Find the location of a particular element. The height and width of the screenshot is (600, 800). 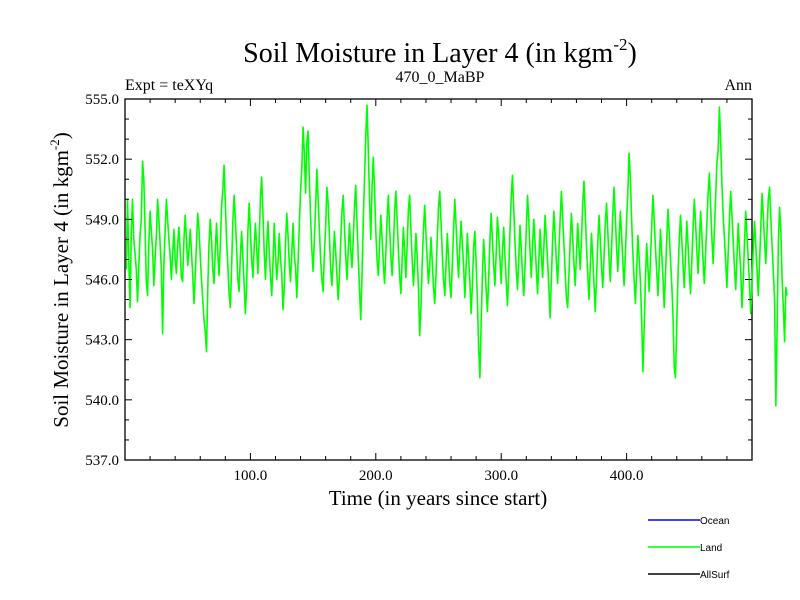

y-axis-label-superscript: -2 is located at coordinates (54, 144).